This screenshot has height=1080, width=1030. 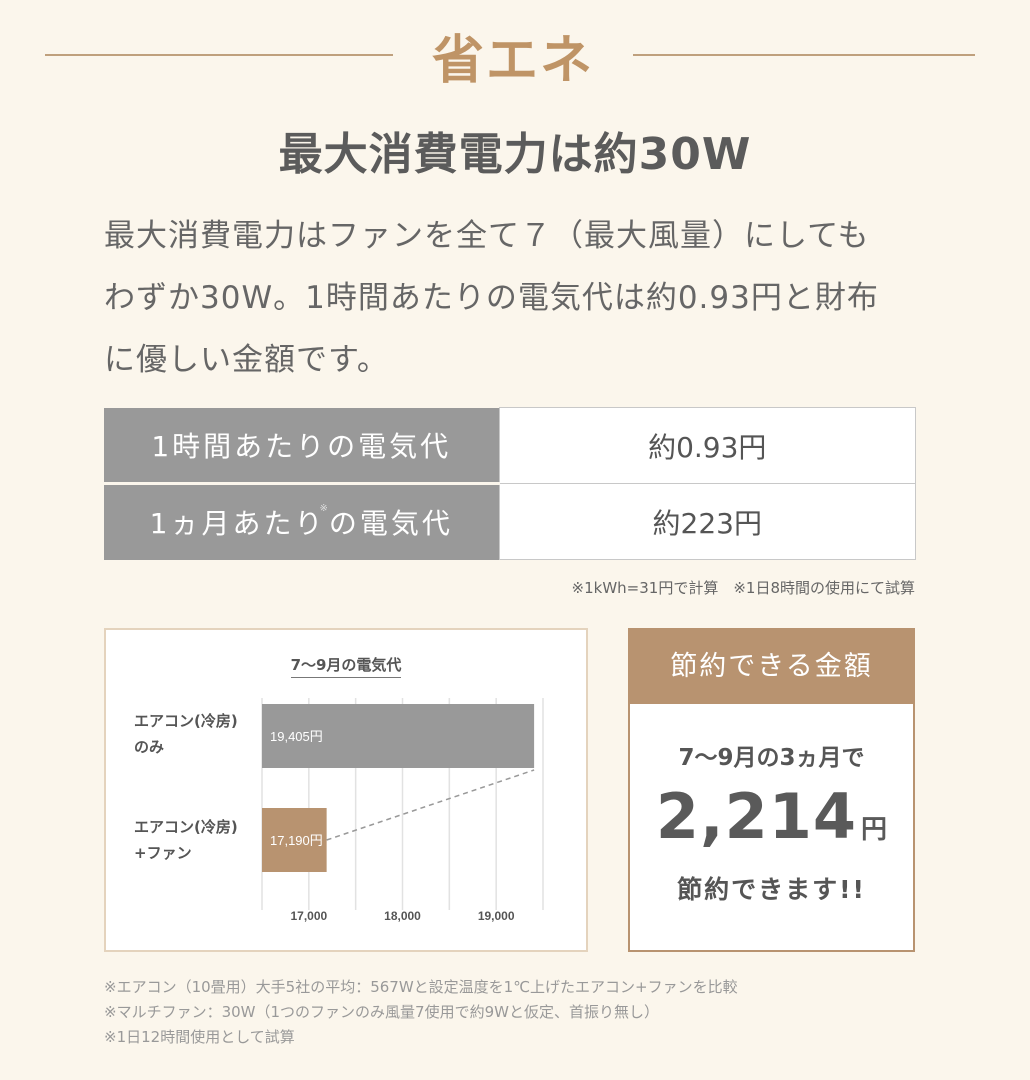 I want to click on description-line: に優しい金額です。, so click(x=246, y=360).